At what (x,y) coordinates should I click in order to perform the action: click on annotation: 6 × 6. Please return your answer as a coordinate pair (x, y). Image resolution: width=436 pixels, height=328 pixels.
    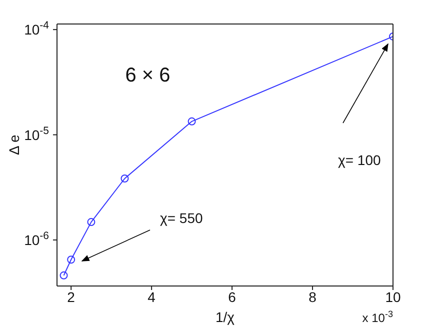
    Looking at the image, I should click on (147, 75).